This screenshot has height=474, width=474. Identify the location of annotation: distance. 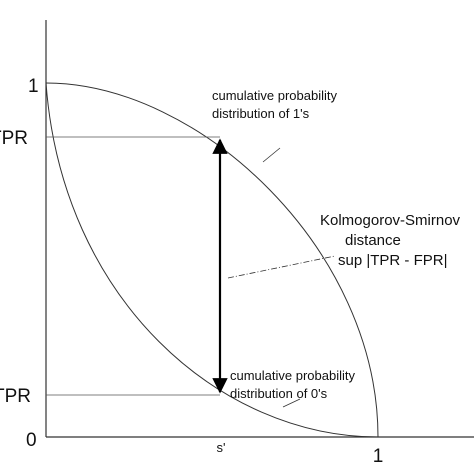
(373, 240).